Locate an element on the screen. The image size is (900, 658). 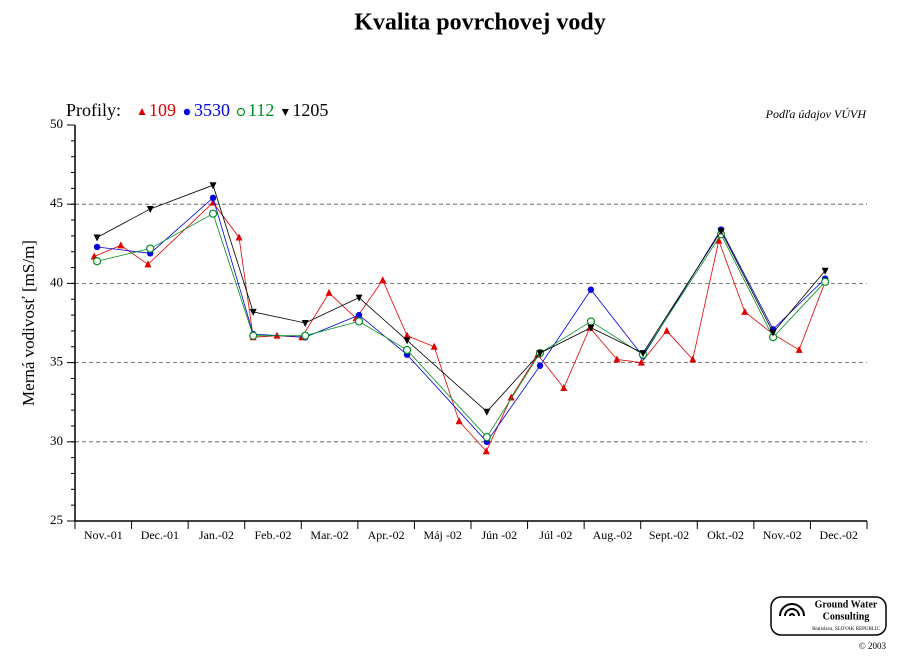
logo-name: Ground Water is located at coordinates (846, 604).